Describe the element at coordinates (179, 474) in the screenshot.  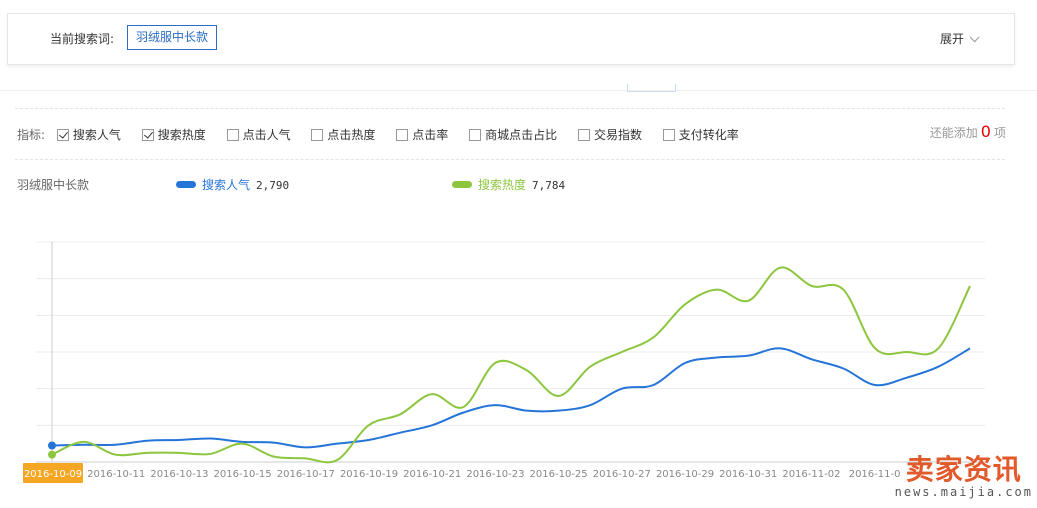
I see `x-tick-label: 2016-10-13` at that location.